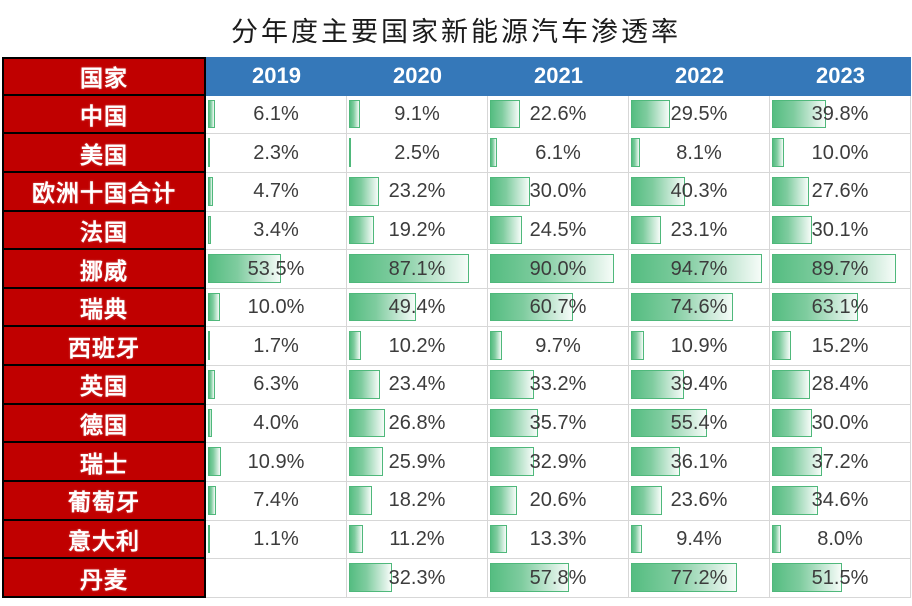 This screenshot has width=912, height=606. What do you see at coordinates (699, 269) in the screenshot?
I see `value-cell: 94.7%` at bounding box center [699, 269].